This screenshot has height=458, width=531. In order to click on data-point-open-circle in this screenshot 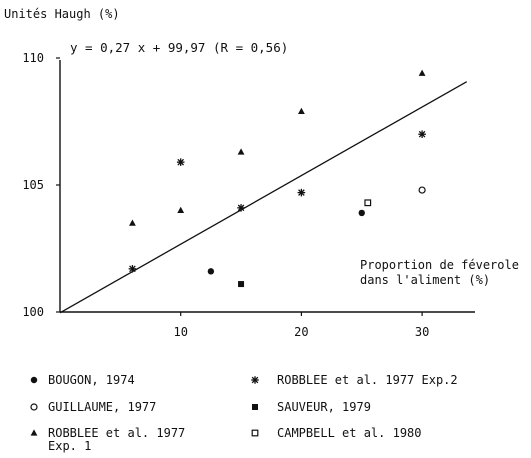, I will do `click(422, 190)`.